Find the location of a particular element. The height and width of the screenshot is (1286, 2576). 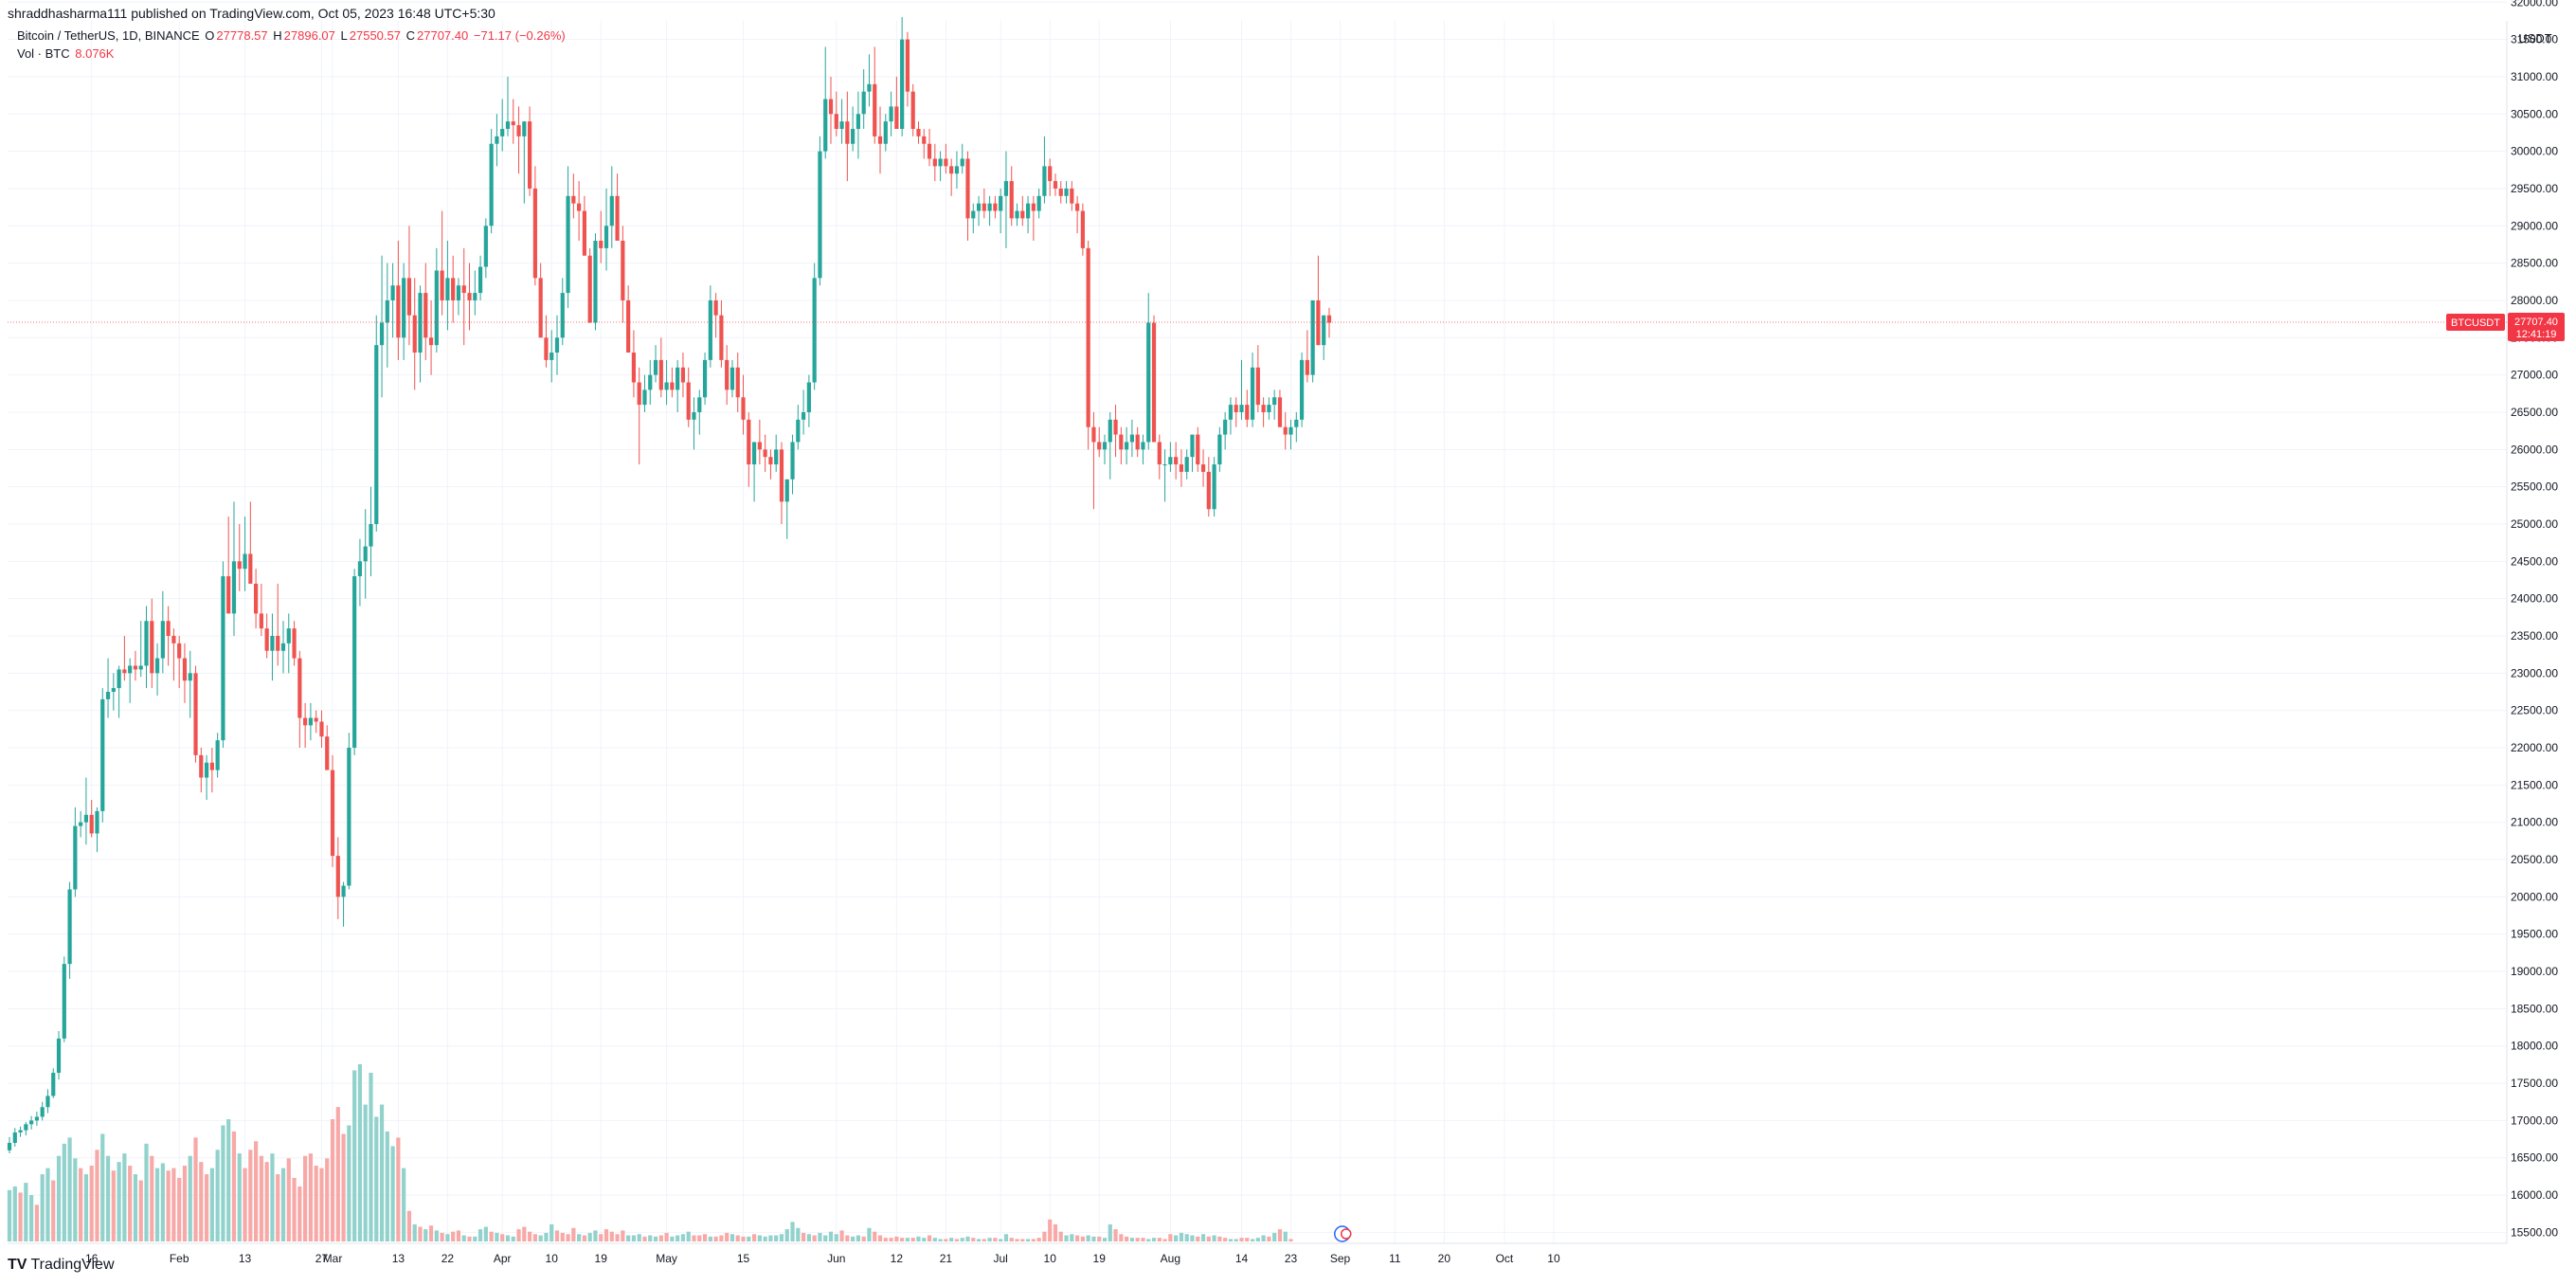

price-tick-label: 27000.00 is located at coordinates (2534, 375).